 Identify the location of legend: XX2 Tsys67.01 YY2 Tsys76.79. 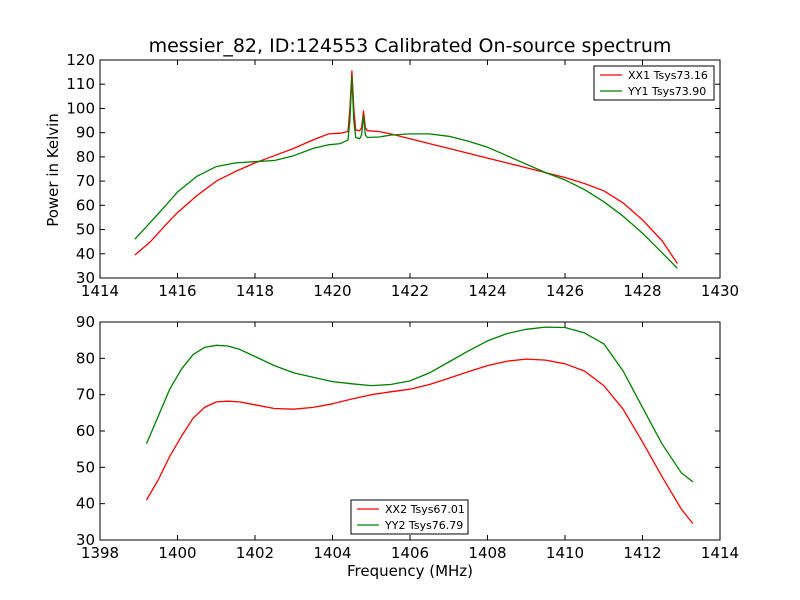
(409, 517).